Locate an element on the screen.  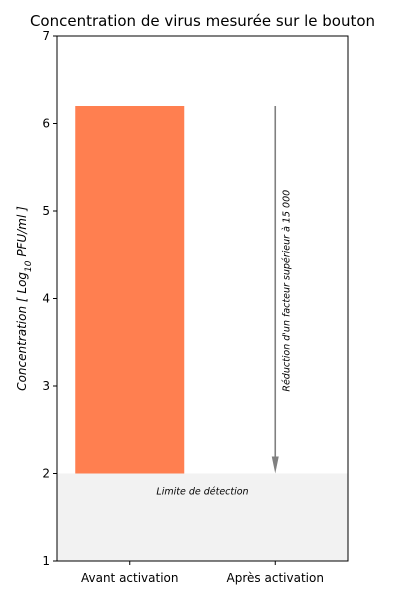
y-tick-label-7: 7 is located at coordinates (46, 36).